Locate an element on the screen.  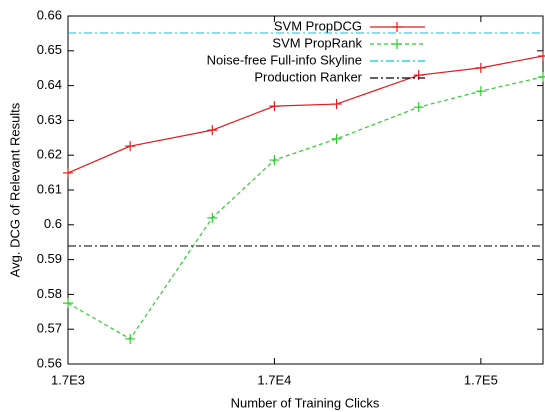
x-tick-label: 1.7E5 is located at coordinates (481, 379).